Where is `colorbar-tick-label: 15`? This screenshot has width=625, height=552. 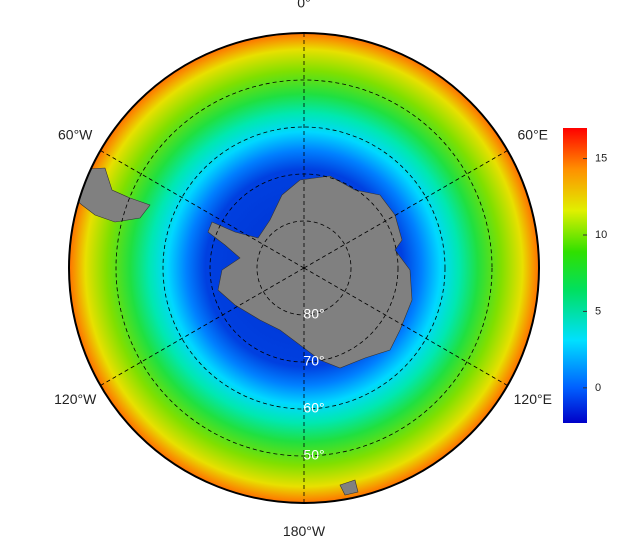 colorbar-tick-label: 15 is located at coordinates (601, 158).